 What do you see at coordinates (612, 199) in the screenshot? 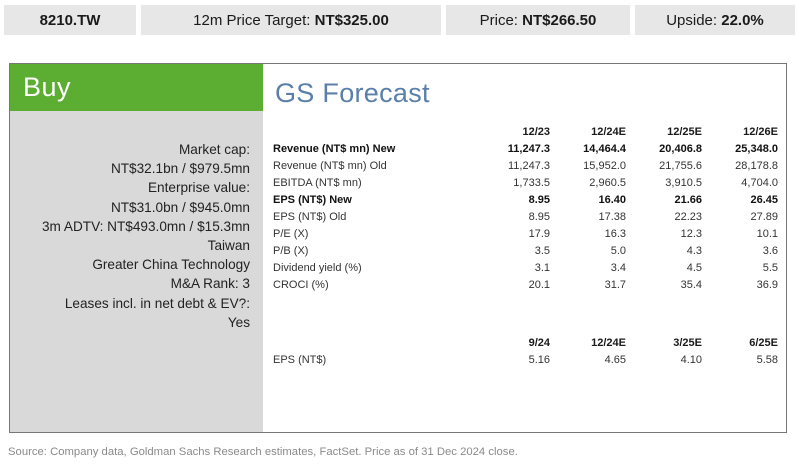
I see `value-cell: 16.40` at bounding box center [612, 199].